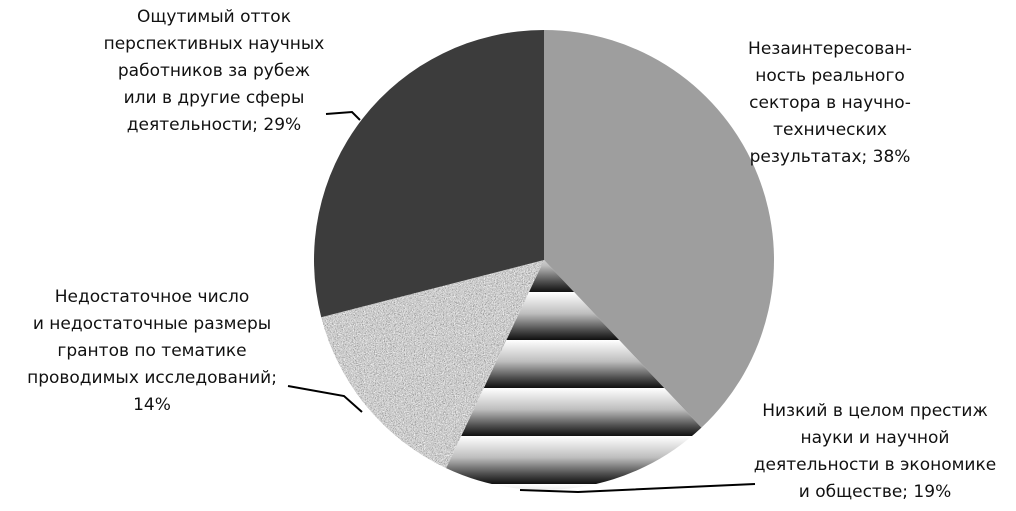 This screenshot has height=511, width=1016. Describe the element at coordinates (830, 130) in the screenshot. I see `slice-label-line: технических` at that location.